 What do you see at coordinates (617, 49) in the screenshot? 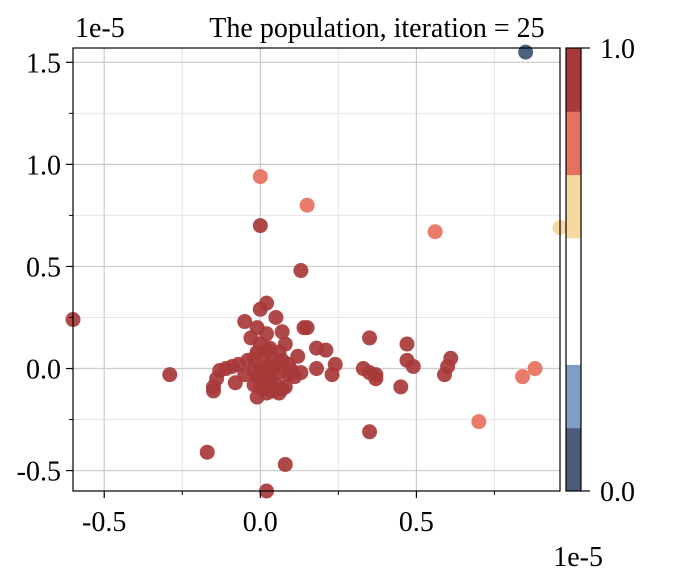
I see `colorbar-max-label: 1.0` at bounding box center [617, 49].